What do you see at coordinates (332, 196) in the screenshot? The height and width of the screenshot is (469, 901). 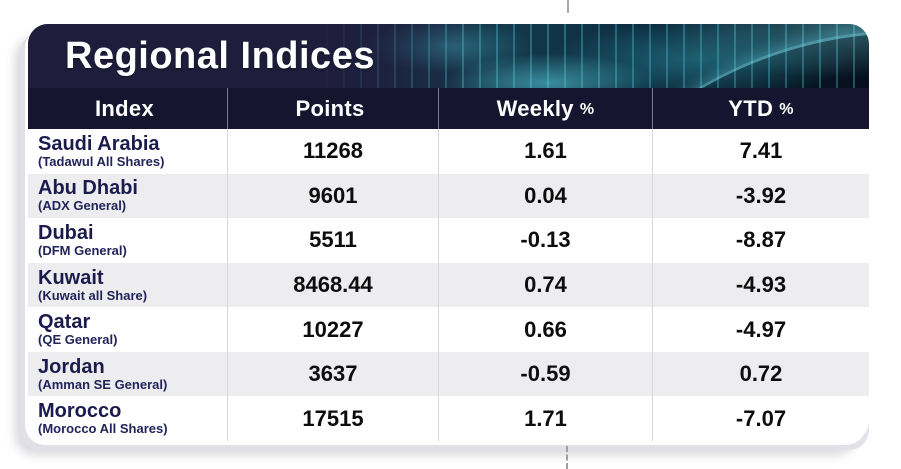 I see `points-value: 9601` at bounding box center [332, 196].